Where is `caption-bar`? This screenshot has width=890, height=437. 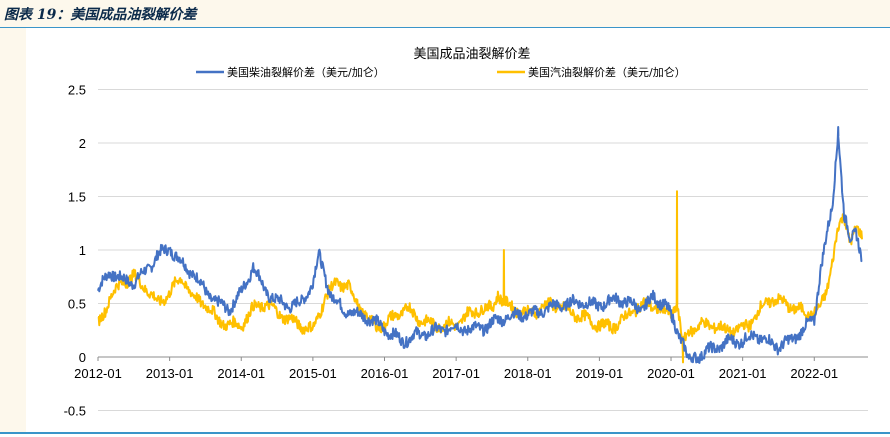
caption-bar is located at coordinates (445, 13).